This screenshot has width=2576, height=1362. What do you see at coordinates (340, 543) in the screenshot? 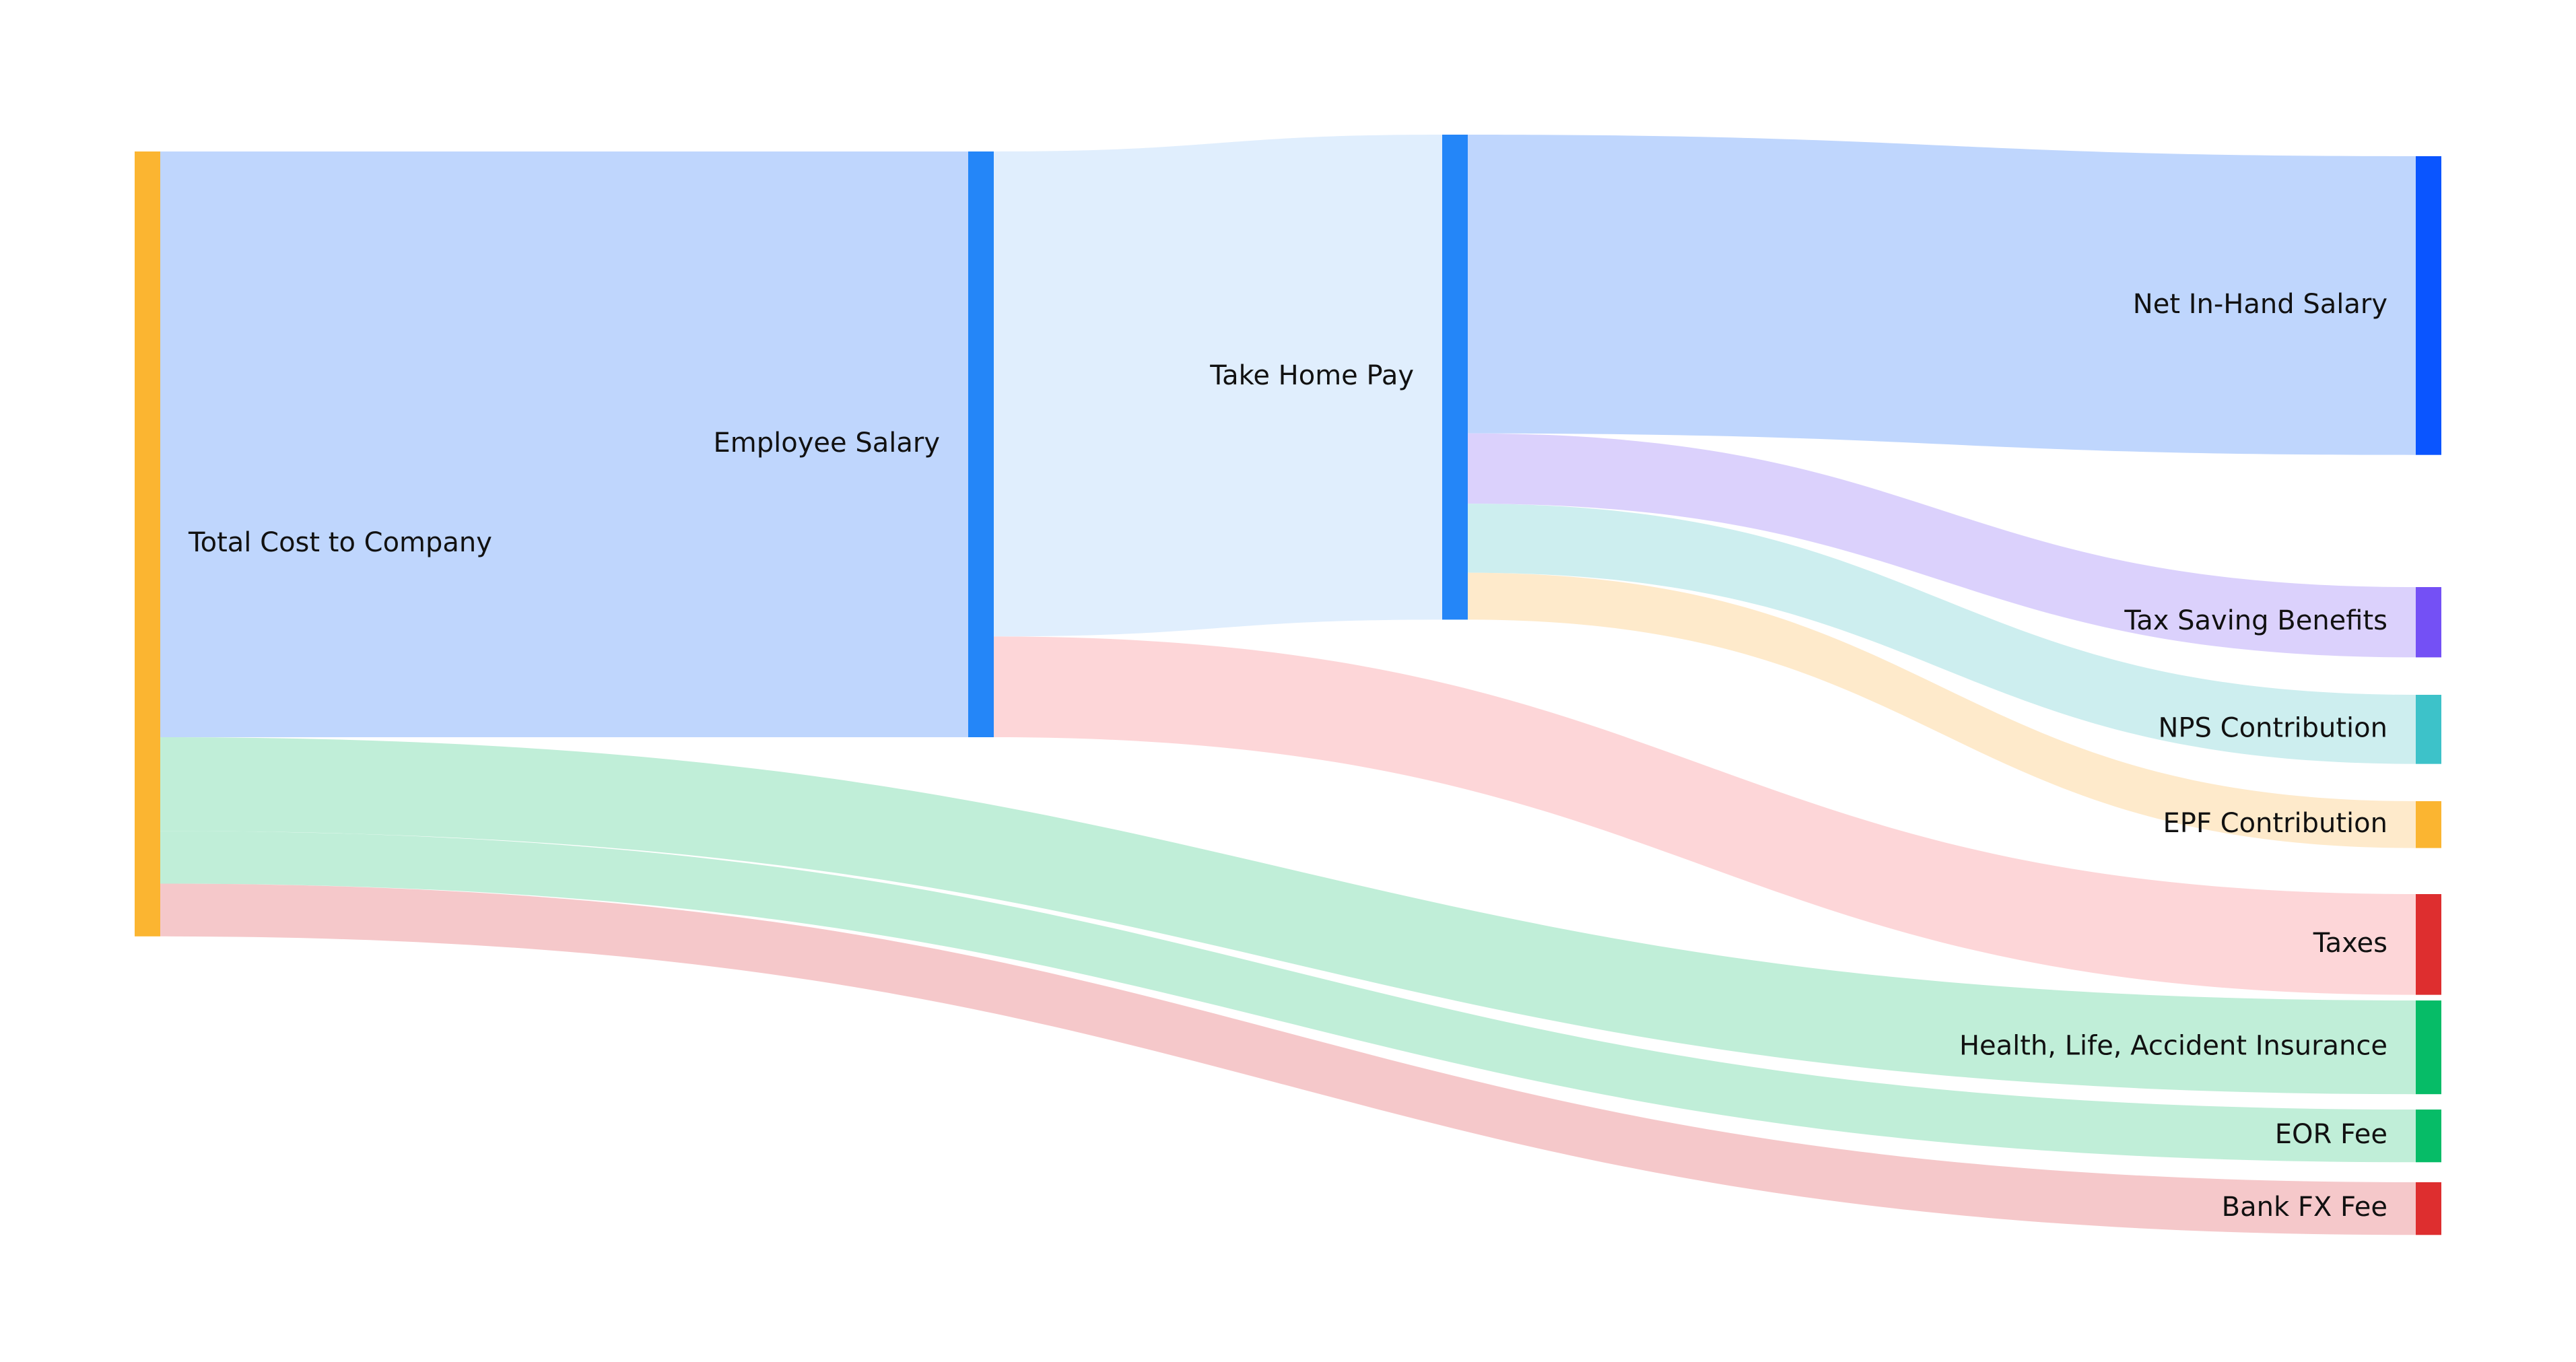
I see `node-label-total: Total Cost to Company` at bounding box center [340, 543].